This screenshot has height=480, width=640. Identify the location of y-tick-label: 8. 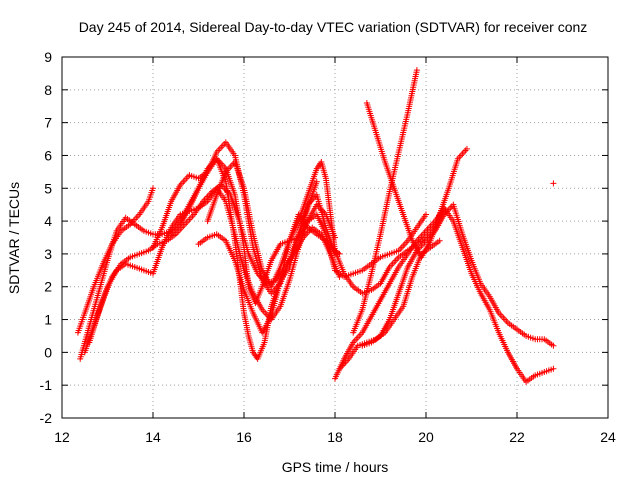
(48, 90).